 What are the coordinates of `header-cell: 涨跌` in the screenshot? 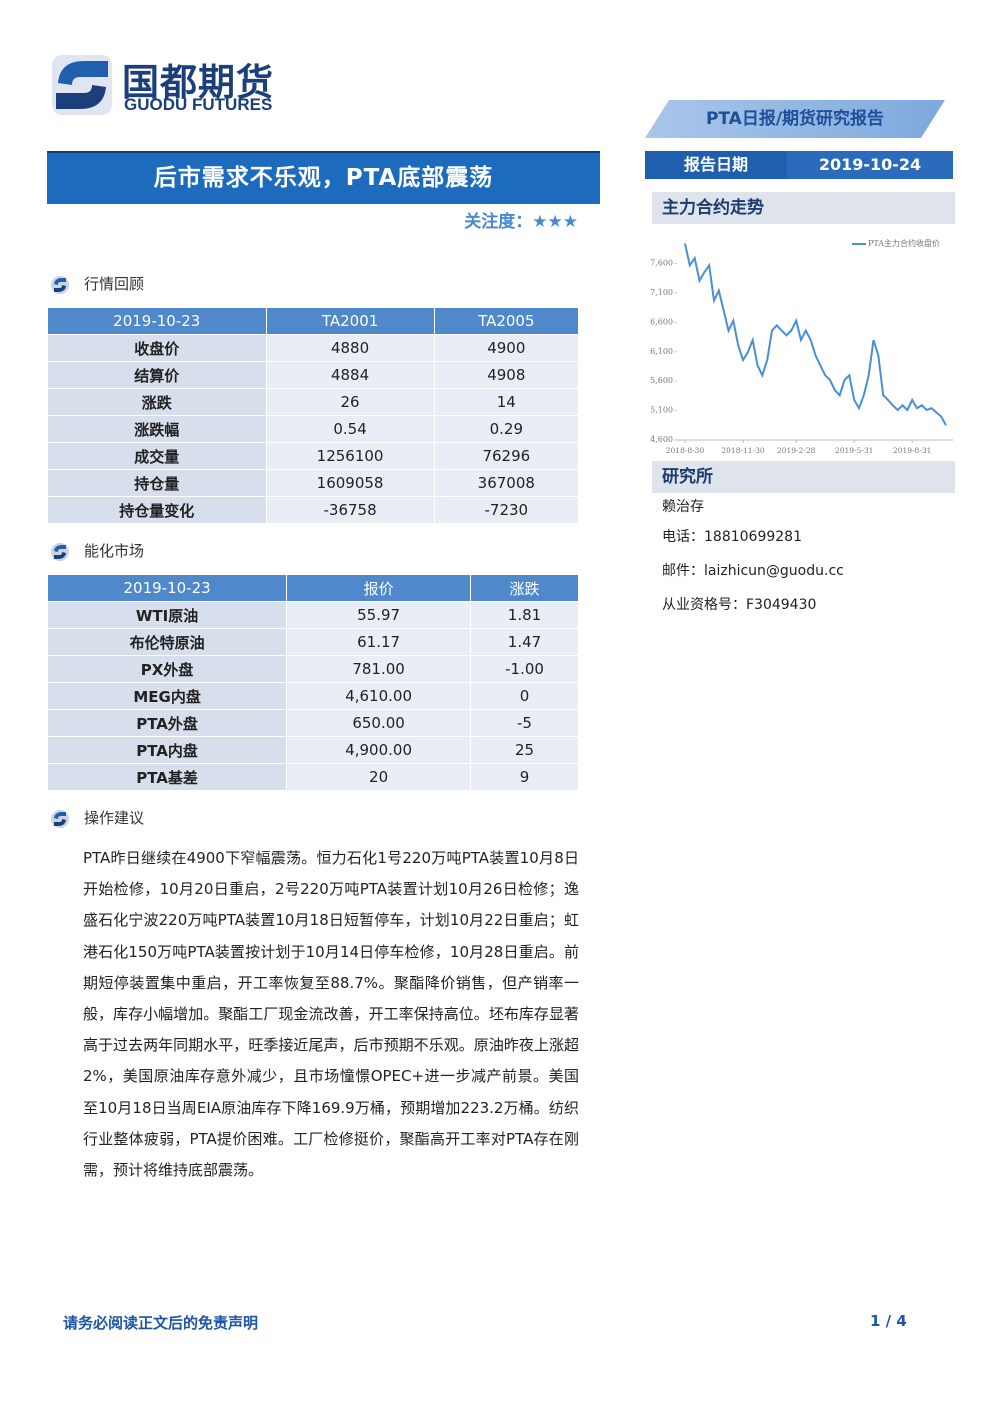 It's located at (524, 588).